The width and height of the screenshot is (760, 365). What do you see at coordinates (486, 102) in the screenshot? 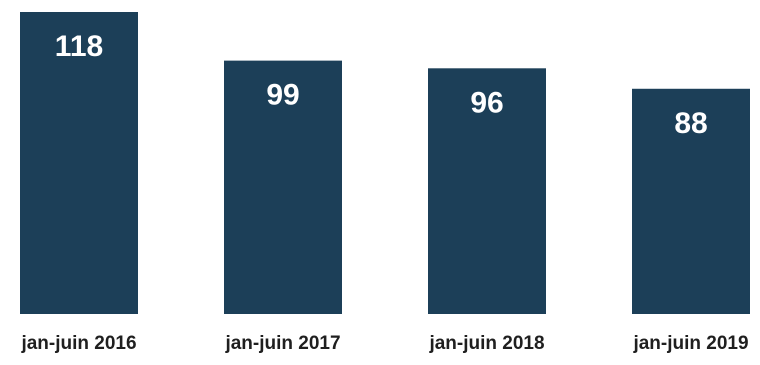
I see `bar-value-label-2: 96` at bounding box center [486, 102].